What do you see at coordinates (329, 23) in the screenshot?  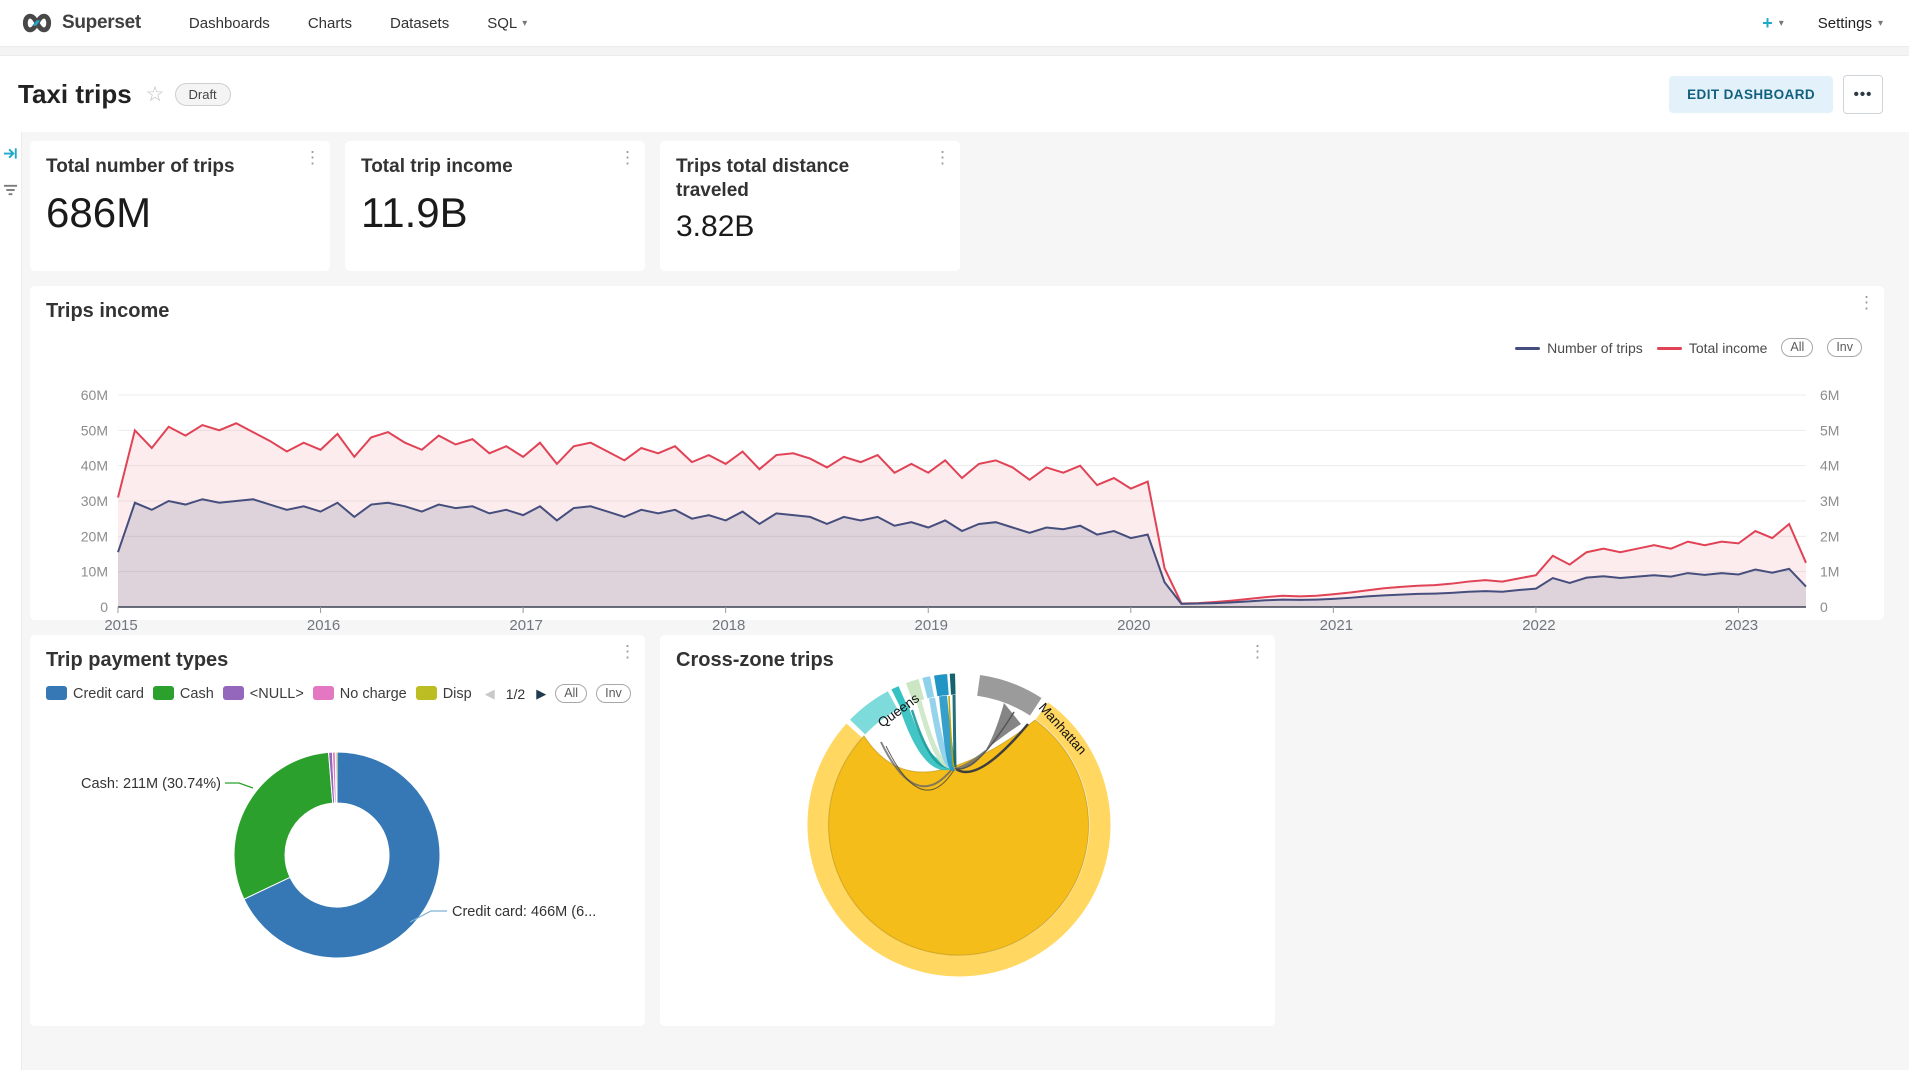 I see `nav-charts: Charts` at bounding box center [329, 23].